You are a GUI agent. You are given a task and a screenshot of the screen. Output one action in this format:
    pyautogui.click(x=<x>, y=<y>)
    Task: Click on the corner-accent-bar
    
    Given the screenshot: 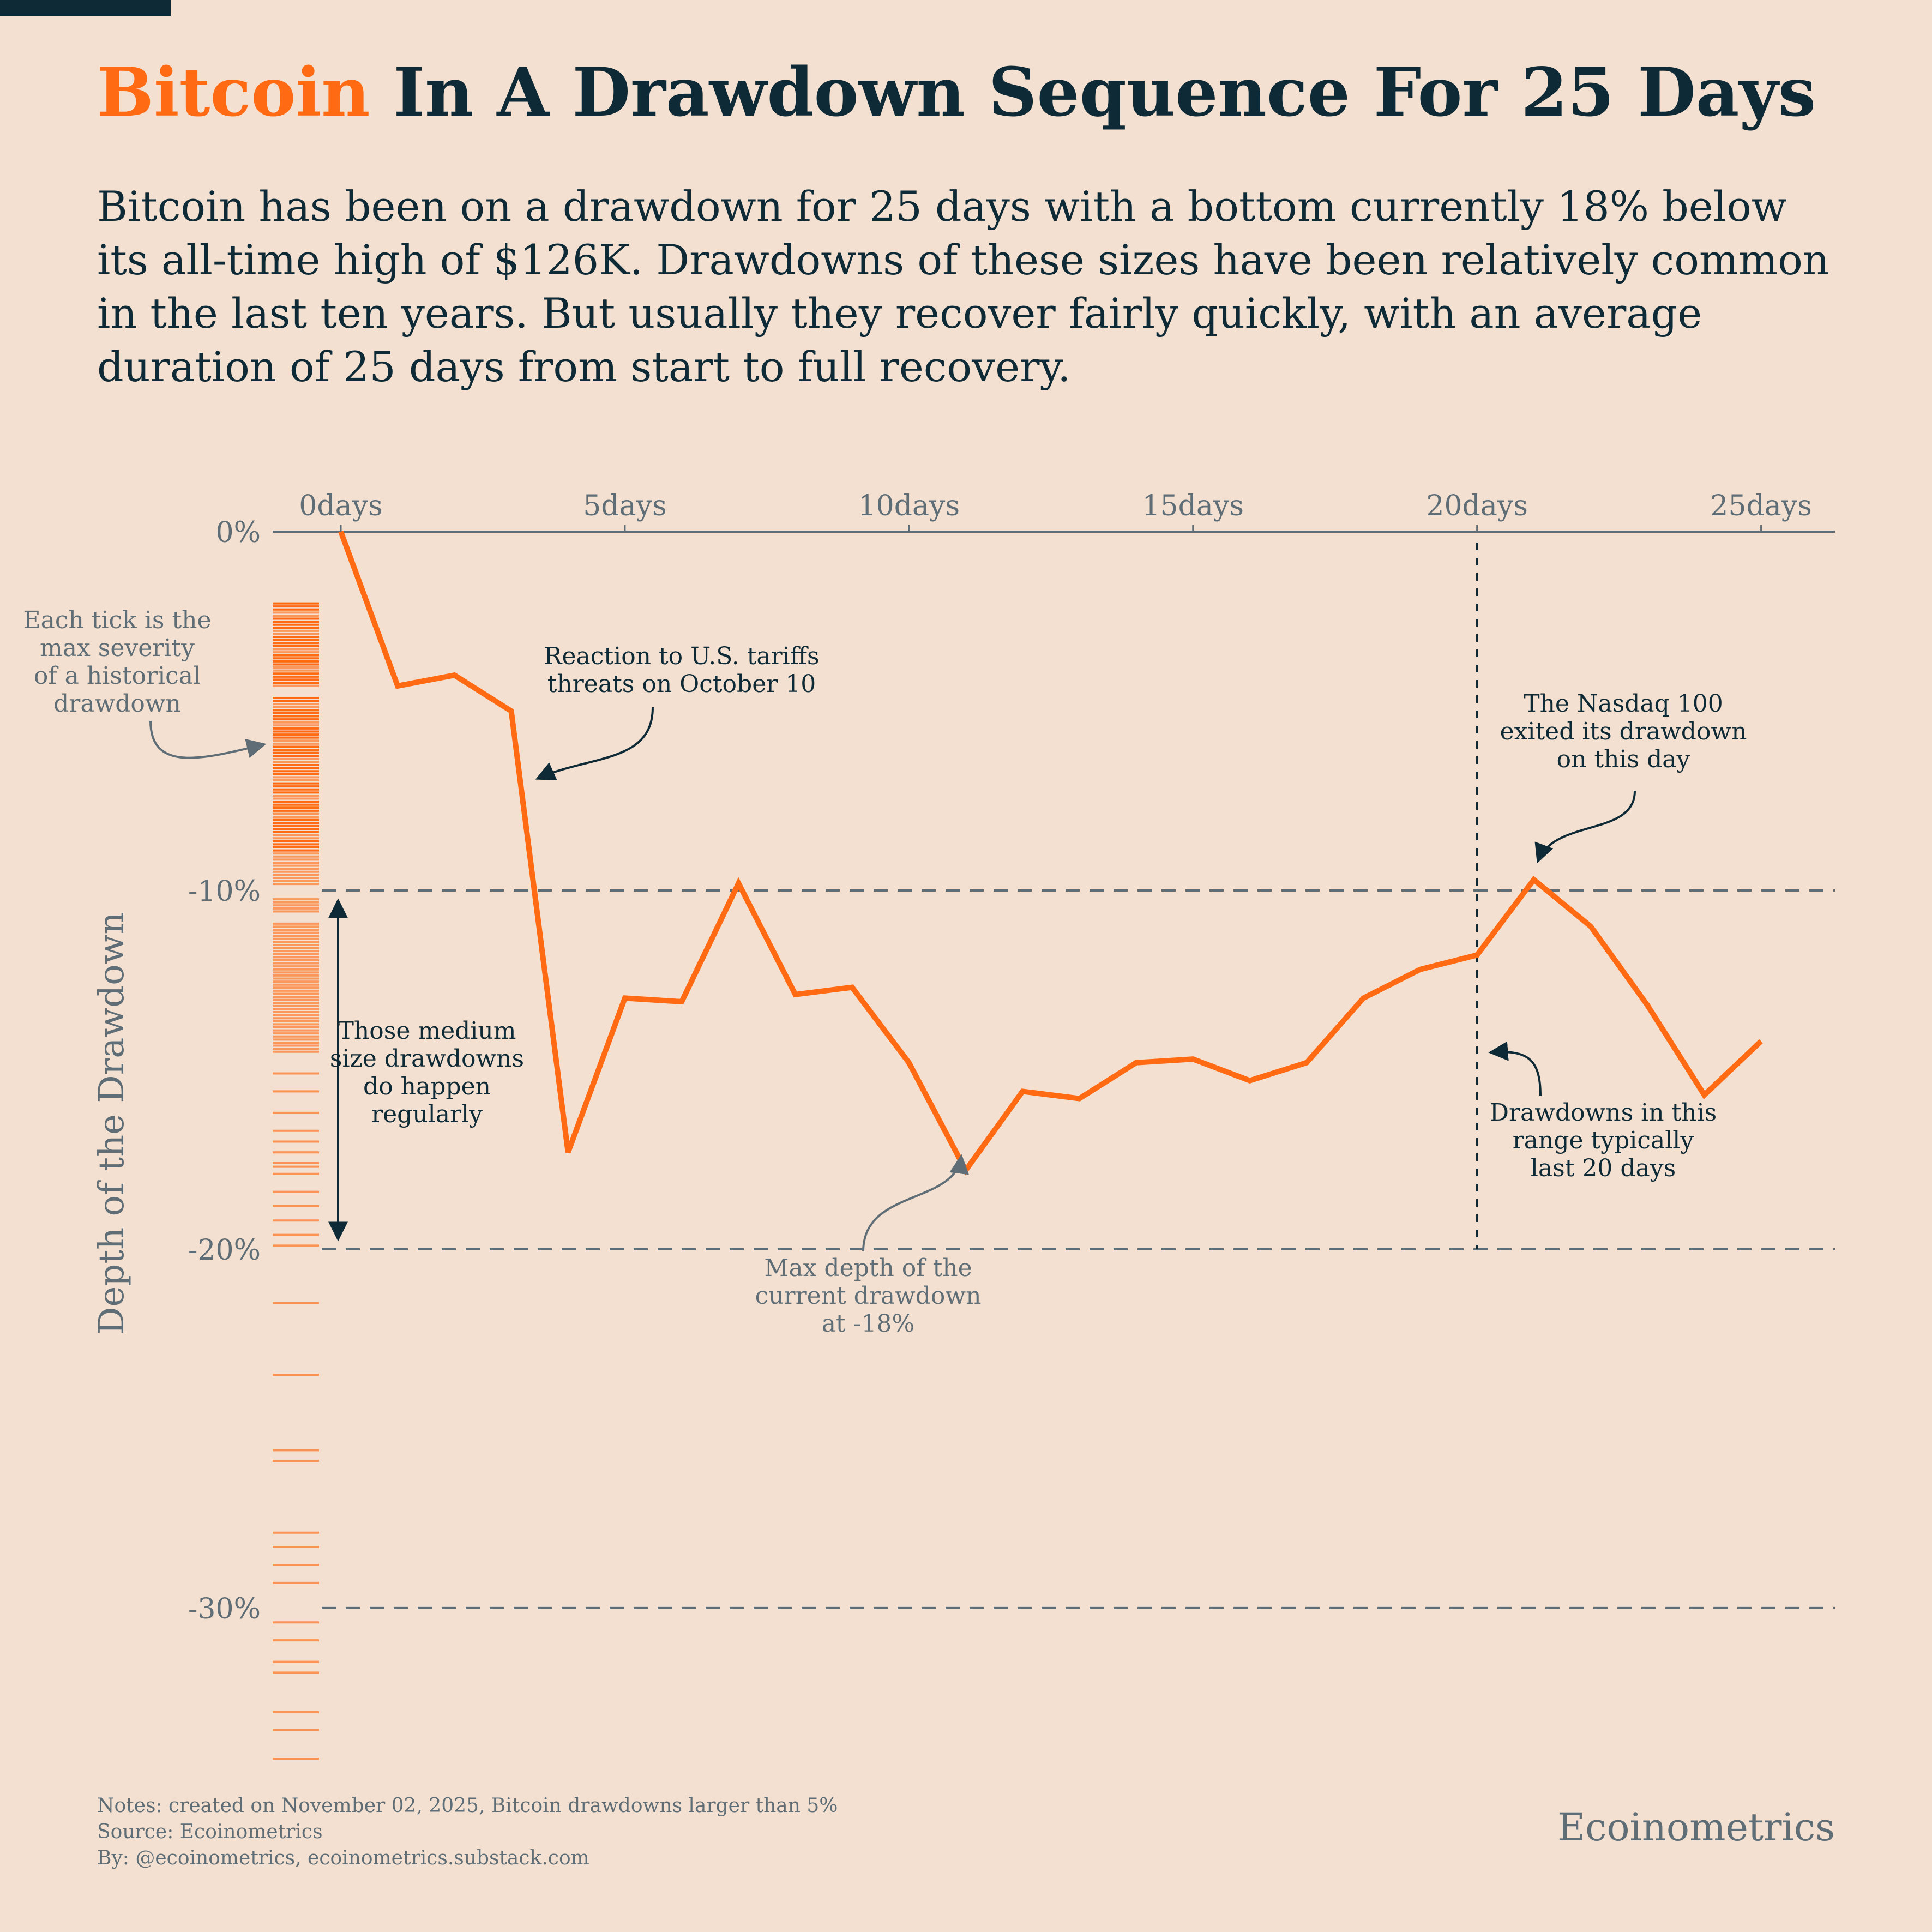 What is the action you would take?
    pyautogui.click(x=85, y=8)
    